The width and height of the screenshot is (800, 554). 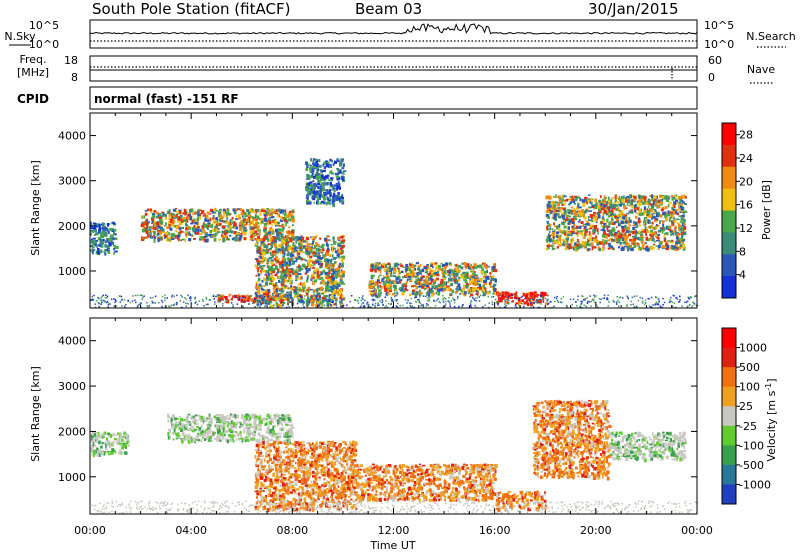 What do you see at coordinates (715, 60) in the screenshot?
I see `nave-tick-high: 60` at bounding box center [715, 60].